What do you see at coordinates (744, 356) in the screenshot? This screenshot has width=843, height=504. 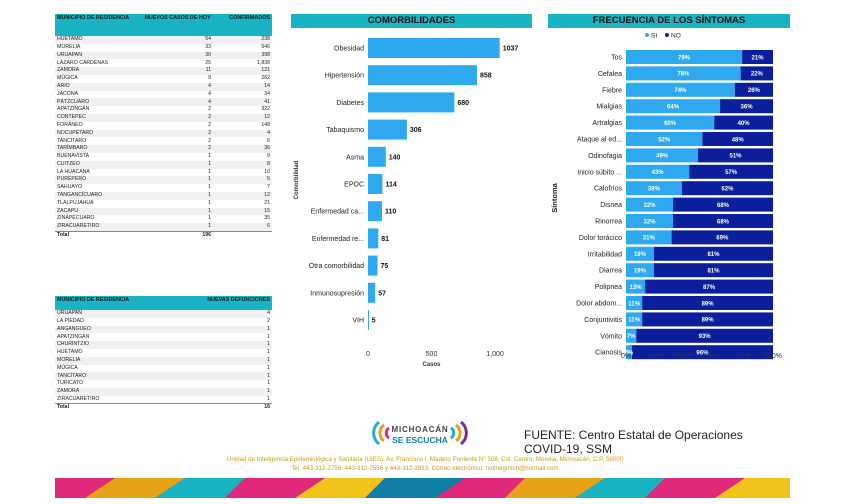 I see `x-tick-label: 80%` at bounding box center [744, 356].